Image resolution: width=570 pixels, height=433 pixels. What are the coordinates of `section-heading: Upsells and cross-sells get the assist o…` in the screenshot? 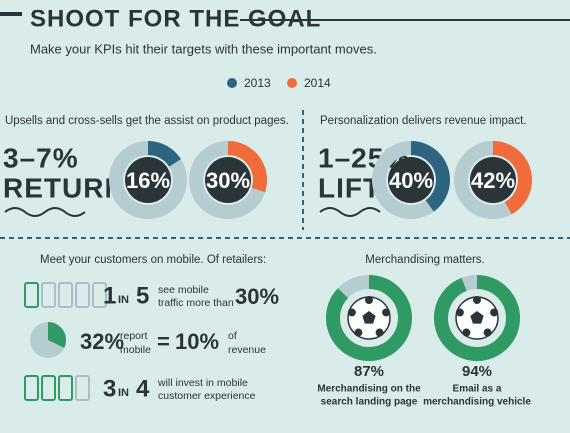 It's located at (147, 121).